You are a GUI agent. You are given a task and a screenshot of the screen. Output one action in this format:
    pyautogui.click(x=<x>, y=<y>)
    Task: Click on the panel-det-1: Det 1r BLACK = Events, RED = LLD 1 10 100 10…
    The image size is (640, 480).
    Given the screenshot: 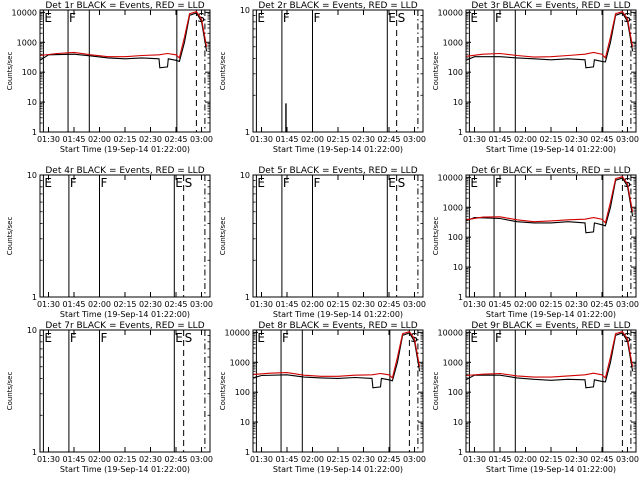 What is the action you would take?
    pyautogui.click(x=109, y=77)
    